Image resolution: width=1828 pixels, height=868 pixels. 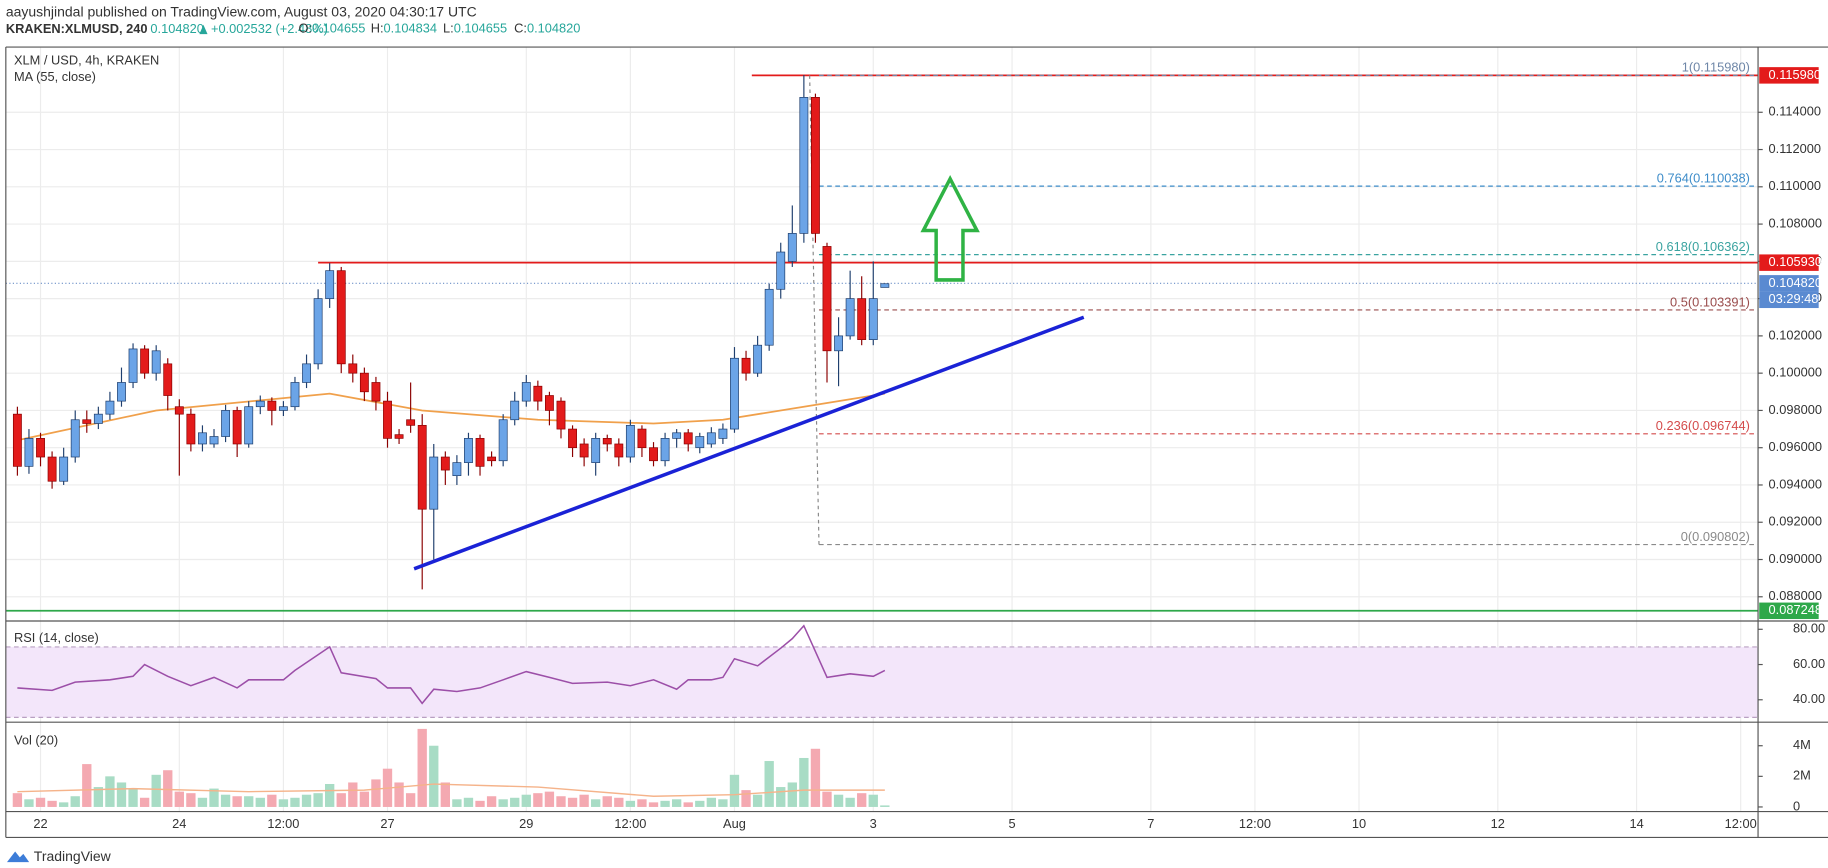 What do you see at coordinates (1802, 775) in the screenshot?
I see `y-tick-label: 2M` at bounding box center [1802, 775].